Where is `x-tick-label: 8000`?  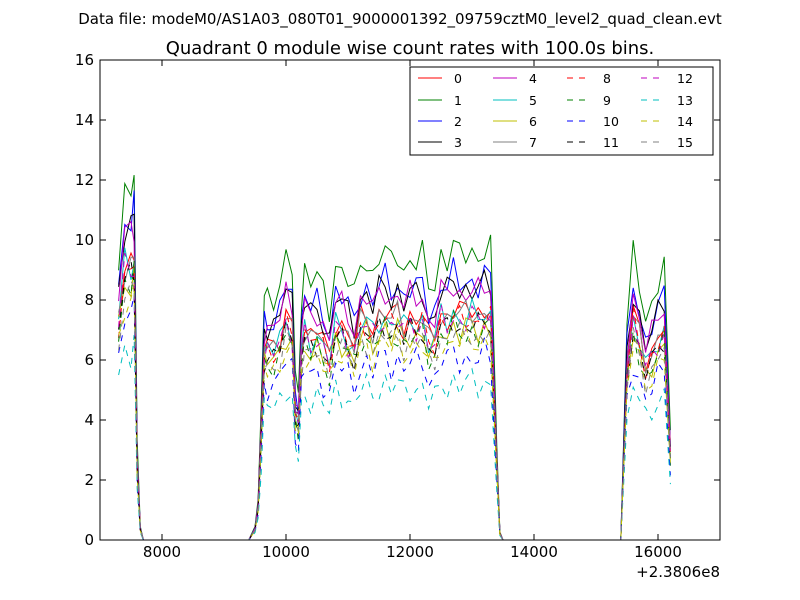 x-tick-label: 8000 is located at coordinates (162, 552).